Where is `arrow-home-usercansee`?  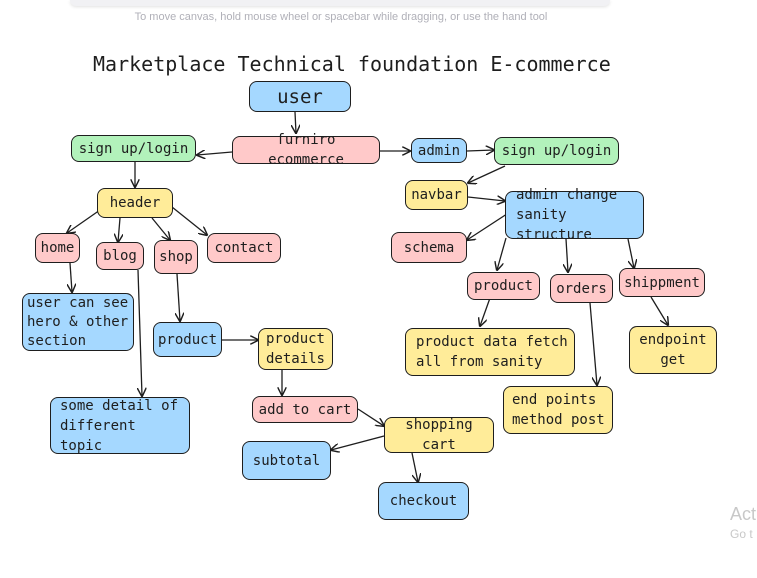 arrow-home-usercansee is located at coordinates (71, 277).